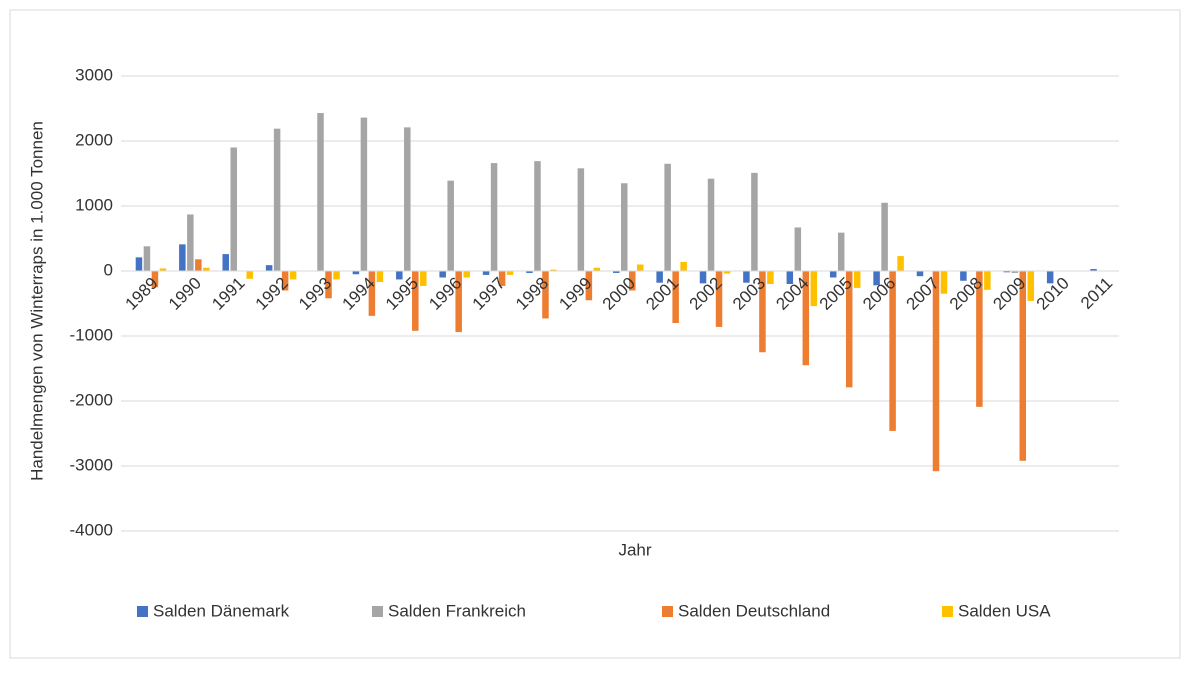 The height and width of the screenshot is (673, 1190). Describe the element at coordinates (634, 549) in the screenshot. I see `x-axis-label: Jahr` at that location.